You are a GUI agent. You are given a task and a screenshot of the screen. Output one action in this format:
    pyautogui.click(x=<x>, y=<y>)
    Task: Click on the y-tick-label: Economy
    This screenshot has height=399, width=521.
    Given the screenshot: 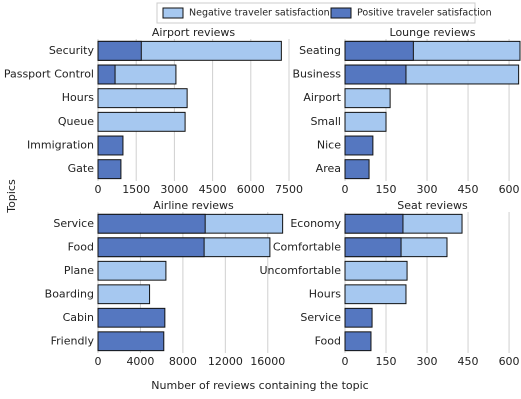 What is the action you would take?
    pyautogui.click(x=315, y=223)
    